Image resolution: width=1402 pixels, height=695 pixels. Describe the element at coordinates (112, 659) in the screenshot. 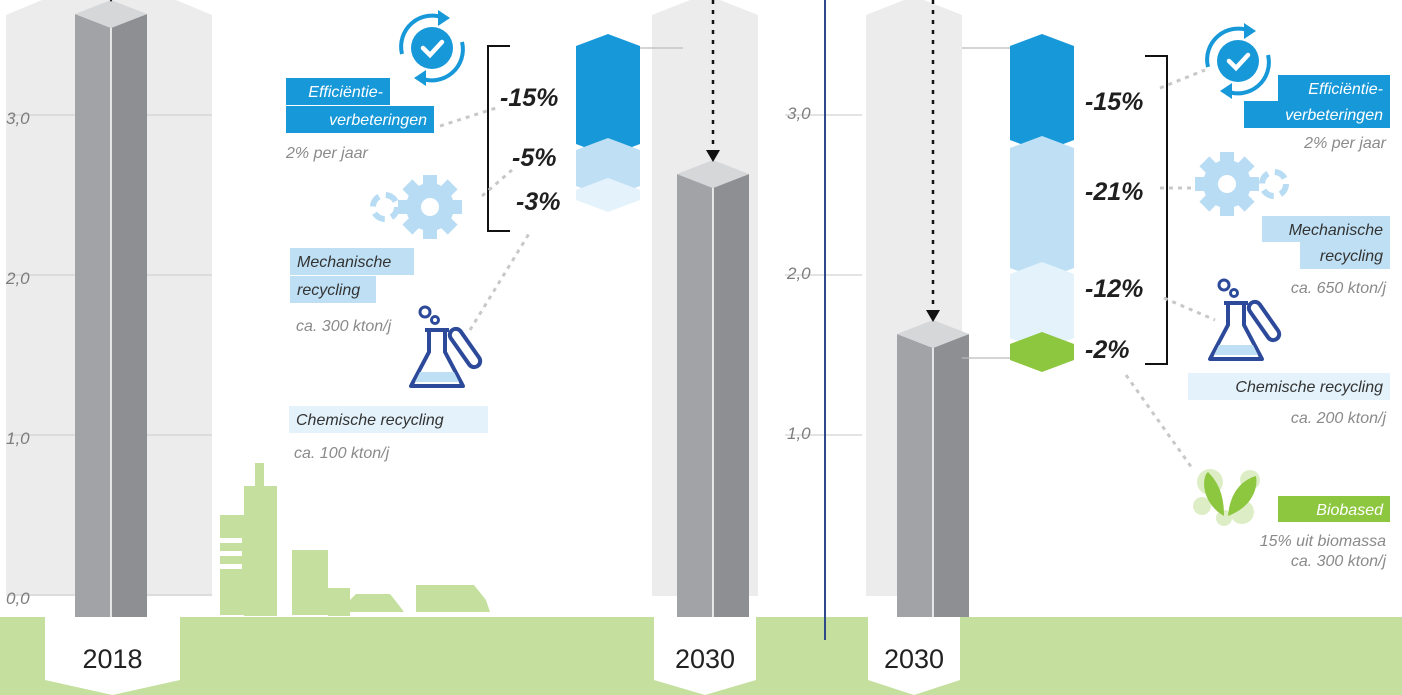

I see `year-label: 2018` at that location.